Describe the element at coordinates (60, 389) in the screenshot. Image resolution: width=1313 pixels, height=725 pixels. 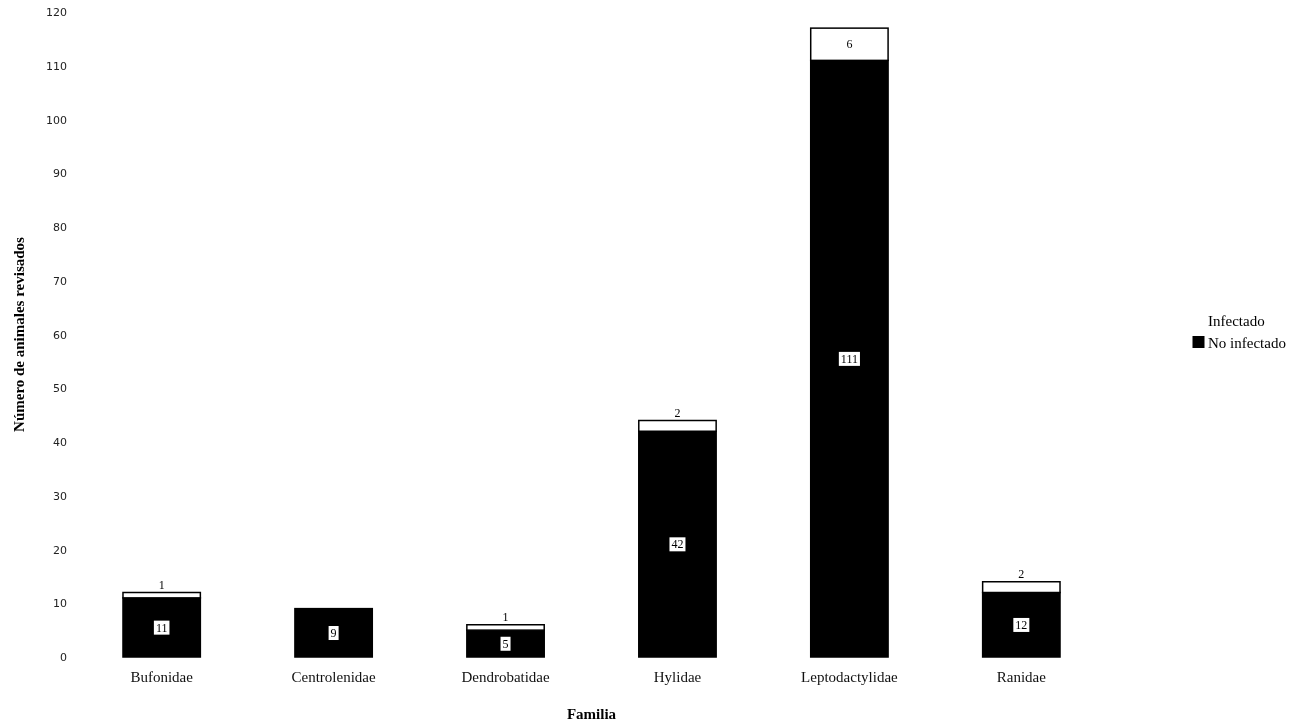
I see `y-tick-label: 50` at that location.